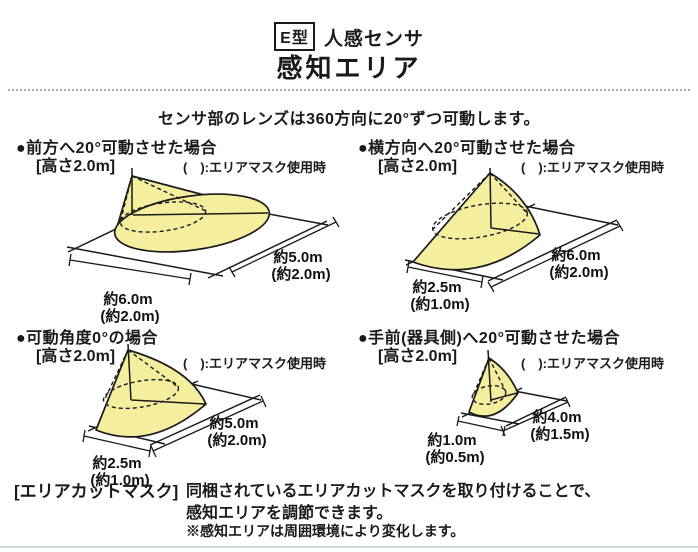  I want to click on detection-area-diagram-forward: 約6.0m (約2.0m) 約5.0m (約2.0m), so click(203, 246).